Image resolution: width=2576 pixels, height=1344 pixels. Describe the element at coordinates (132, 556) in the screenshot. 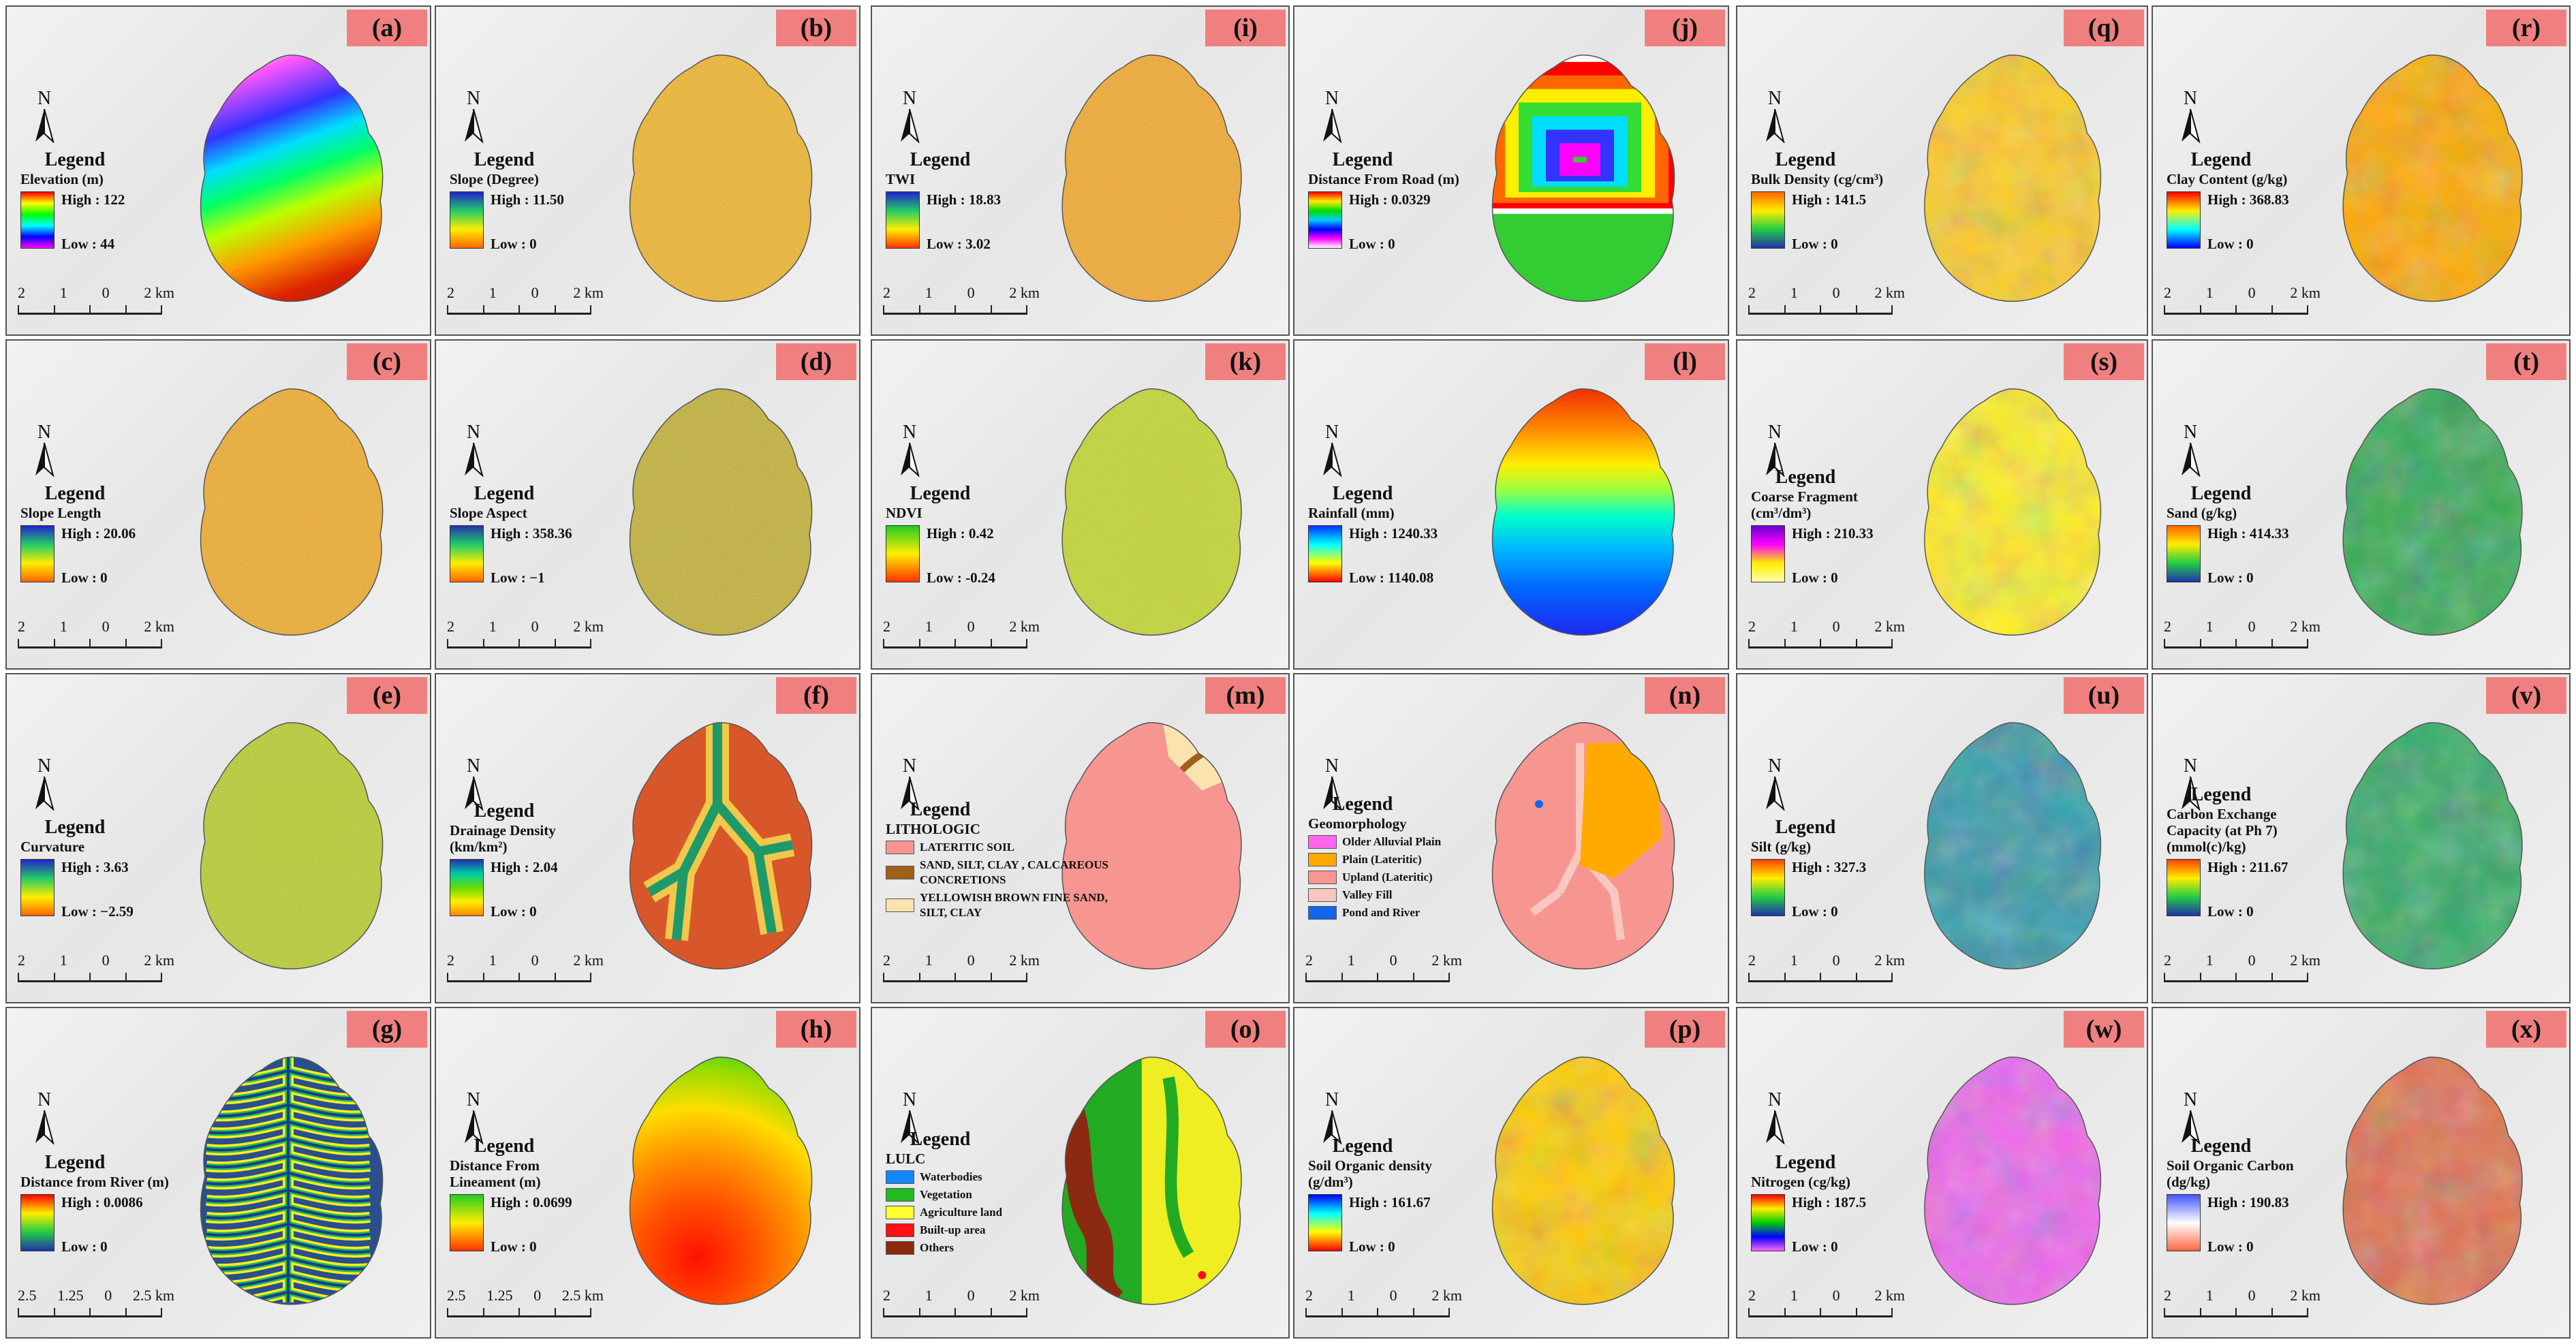

I see `legend-ramp: High : 20.06 Low : 0` at that location.